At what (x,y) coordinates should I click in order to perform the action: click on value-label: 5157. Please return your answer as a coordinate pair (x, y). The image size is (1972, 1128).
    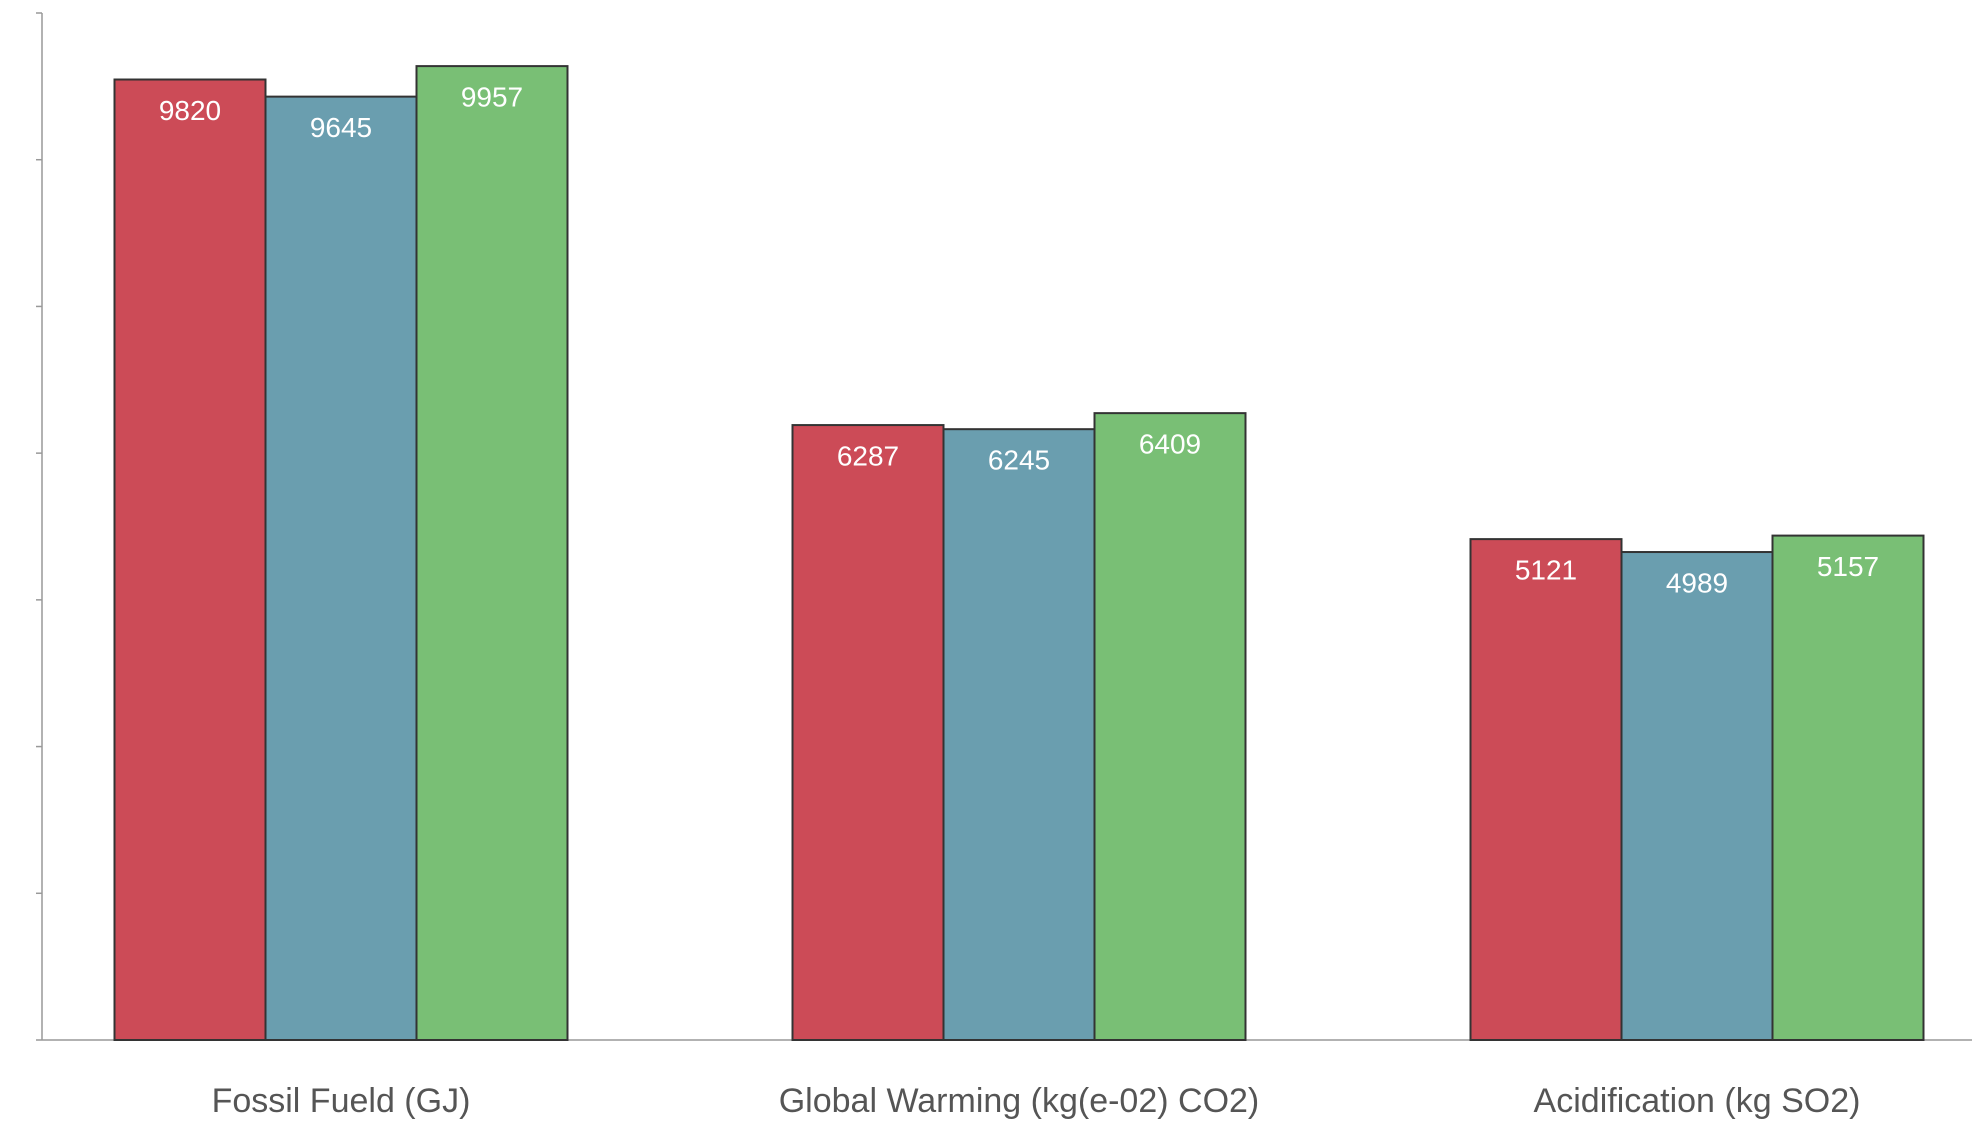
    Looking at the image, I should click on (1848, 566).